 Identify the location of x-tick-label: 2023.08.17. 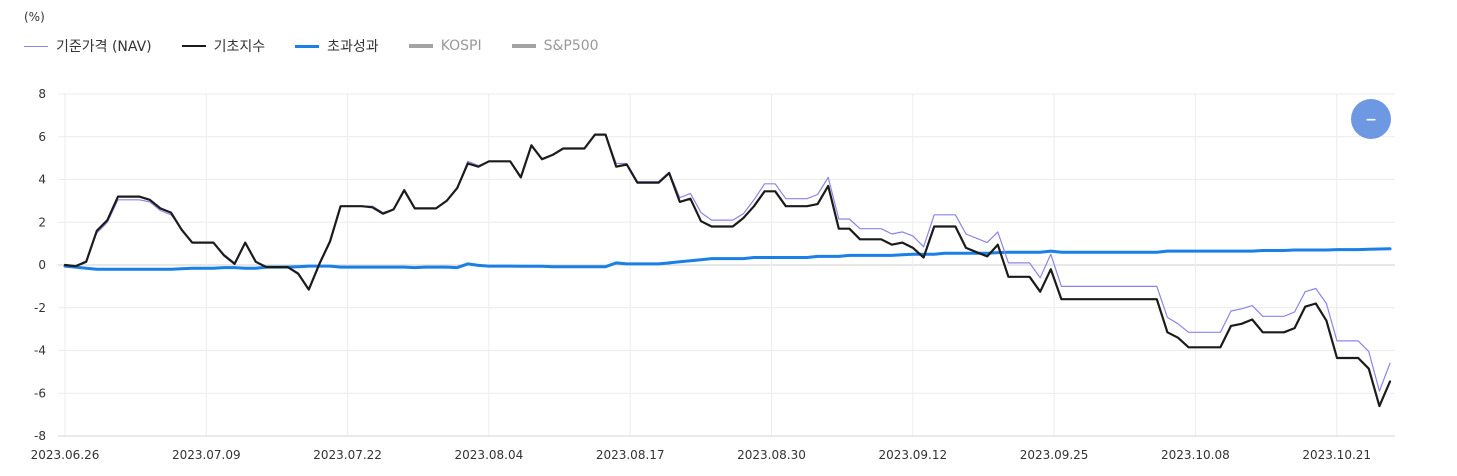
(630, 455).